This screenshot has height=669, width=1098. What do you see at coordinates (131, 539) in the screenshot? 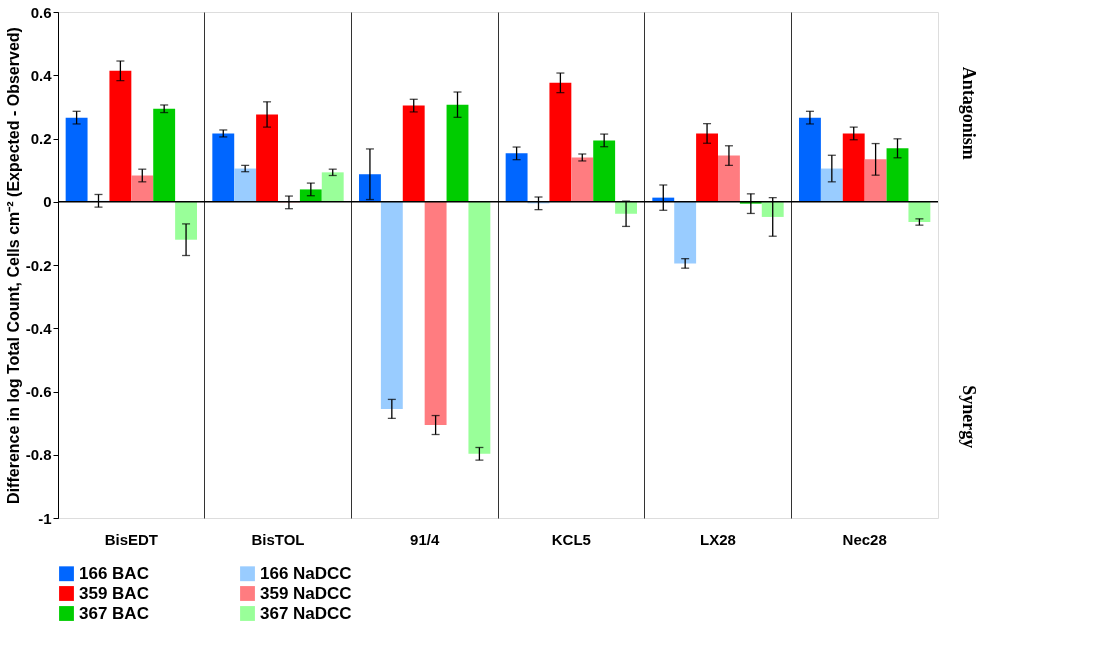
I see `x-tick-label: BisEDT` at bounding box center [131, 539].